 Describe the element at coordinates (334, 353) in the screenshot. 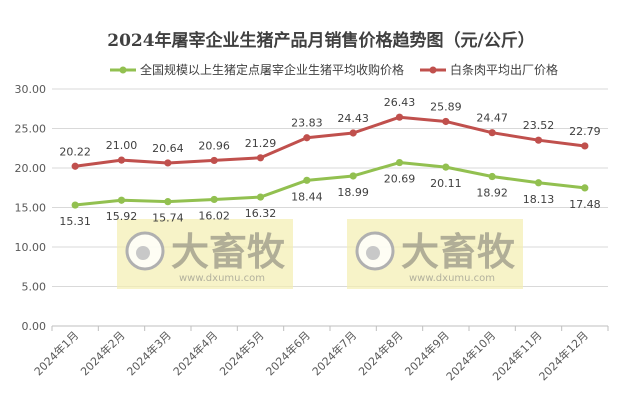

I see `x-tick-label: 2024年7月` at that location.